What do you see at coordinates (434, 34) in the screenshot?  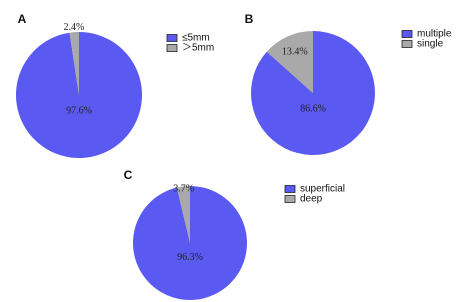 I see `legend-label: multiple` at bounding box center [434, 34].